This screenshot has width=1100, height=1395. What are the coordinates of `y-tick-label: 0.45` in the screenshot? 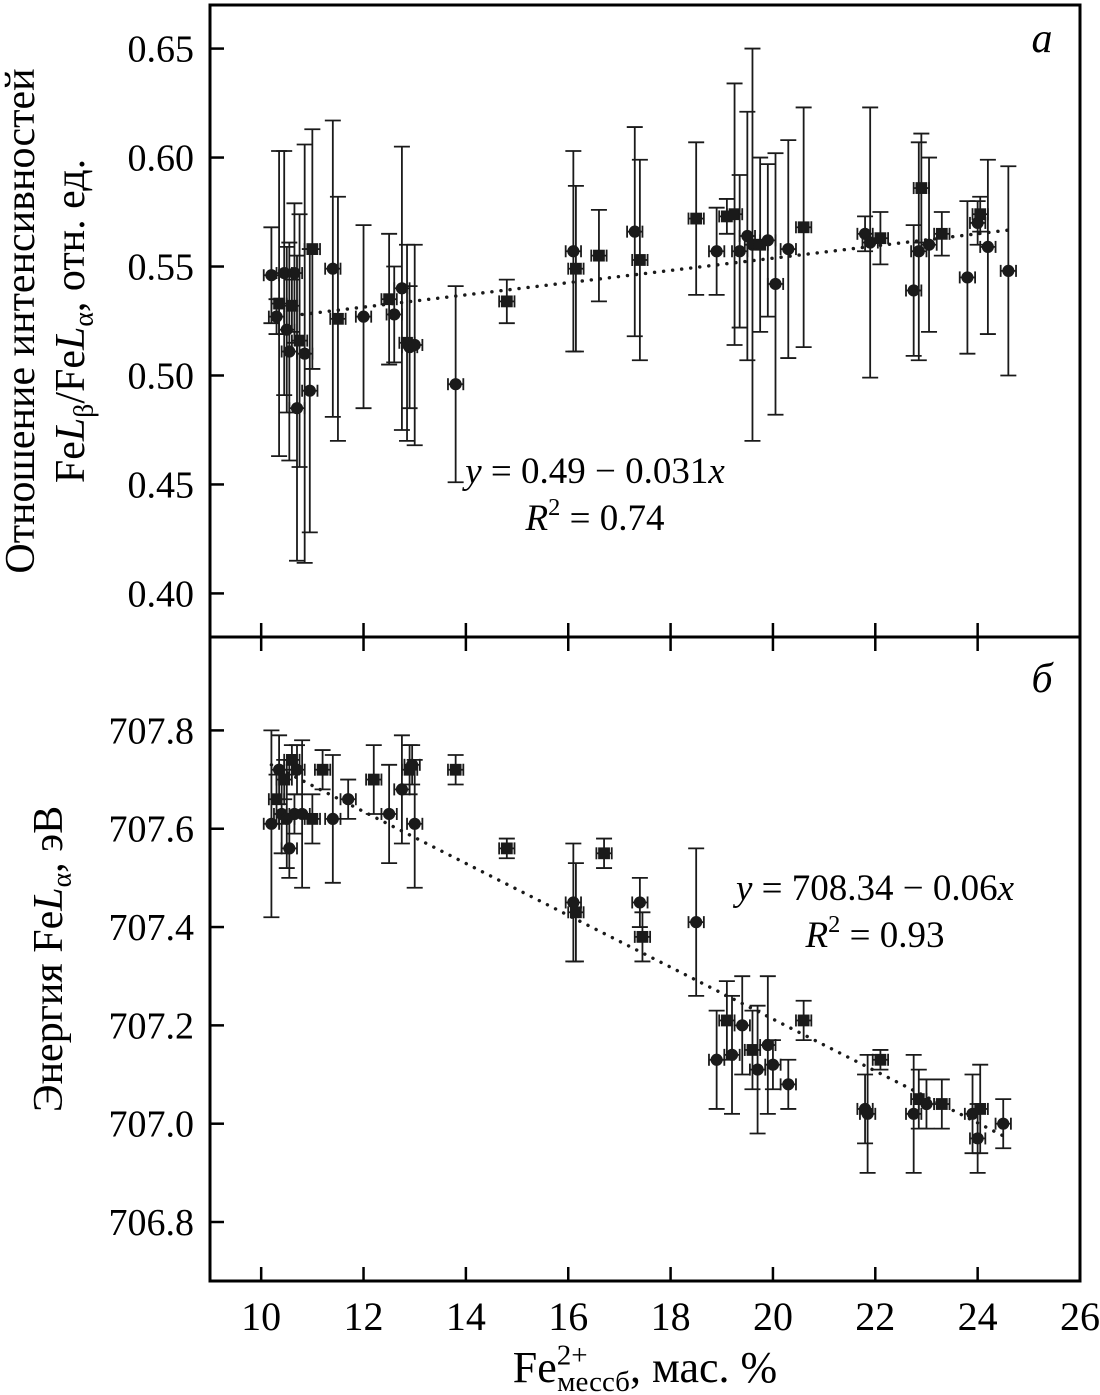 It's located at (161, 485).